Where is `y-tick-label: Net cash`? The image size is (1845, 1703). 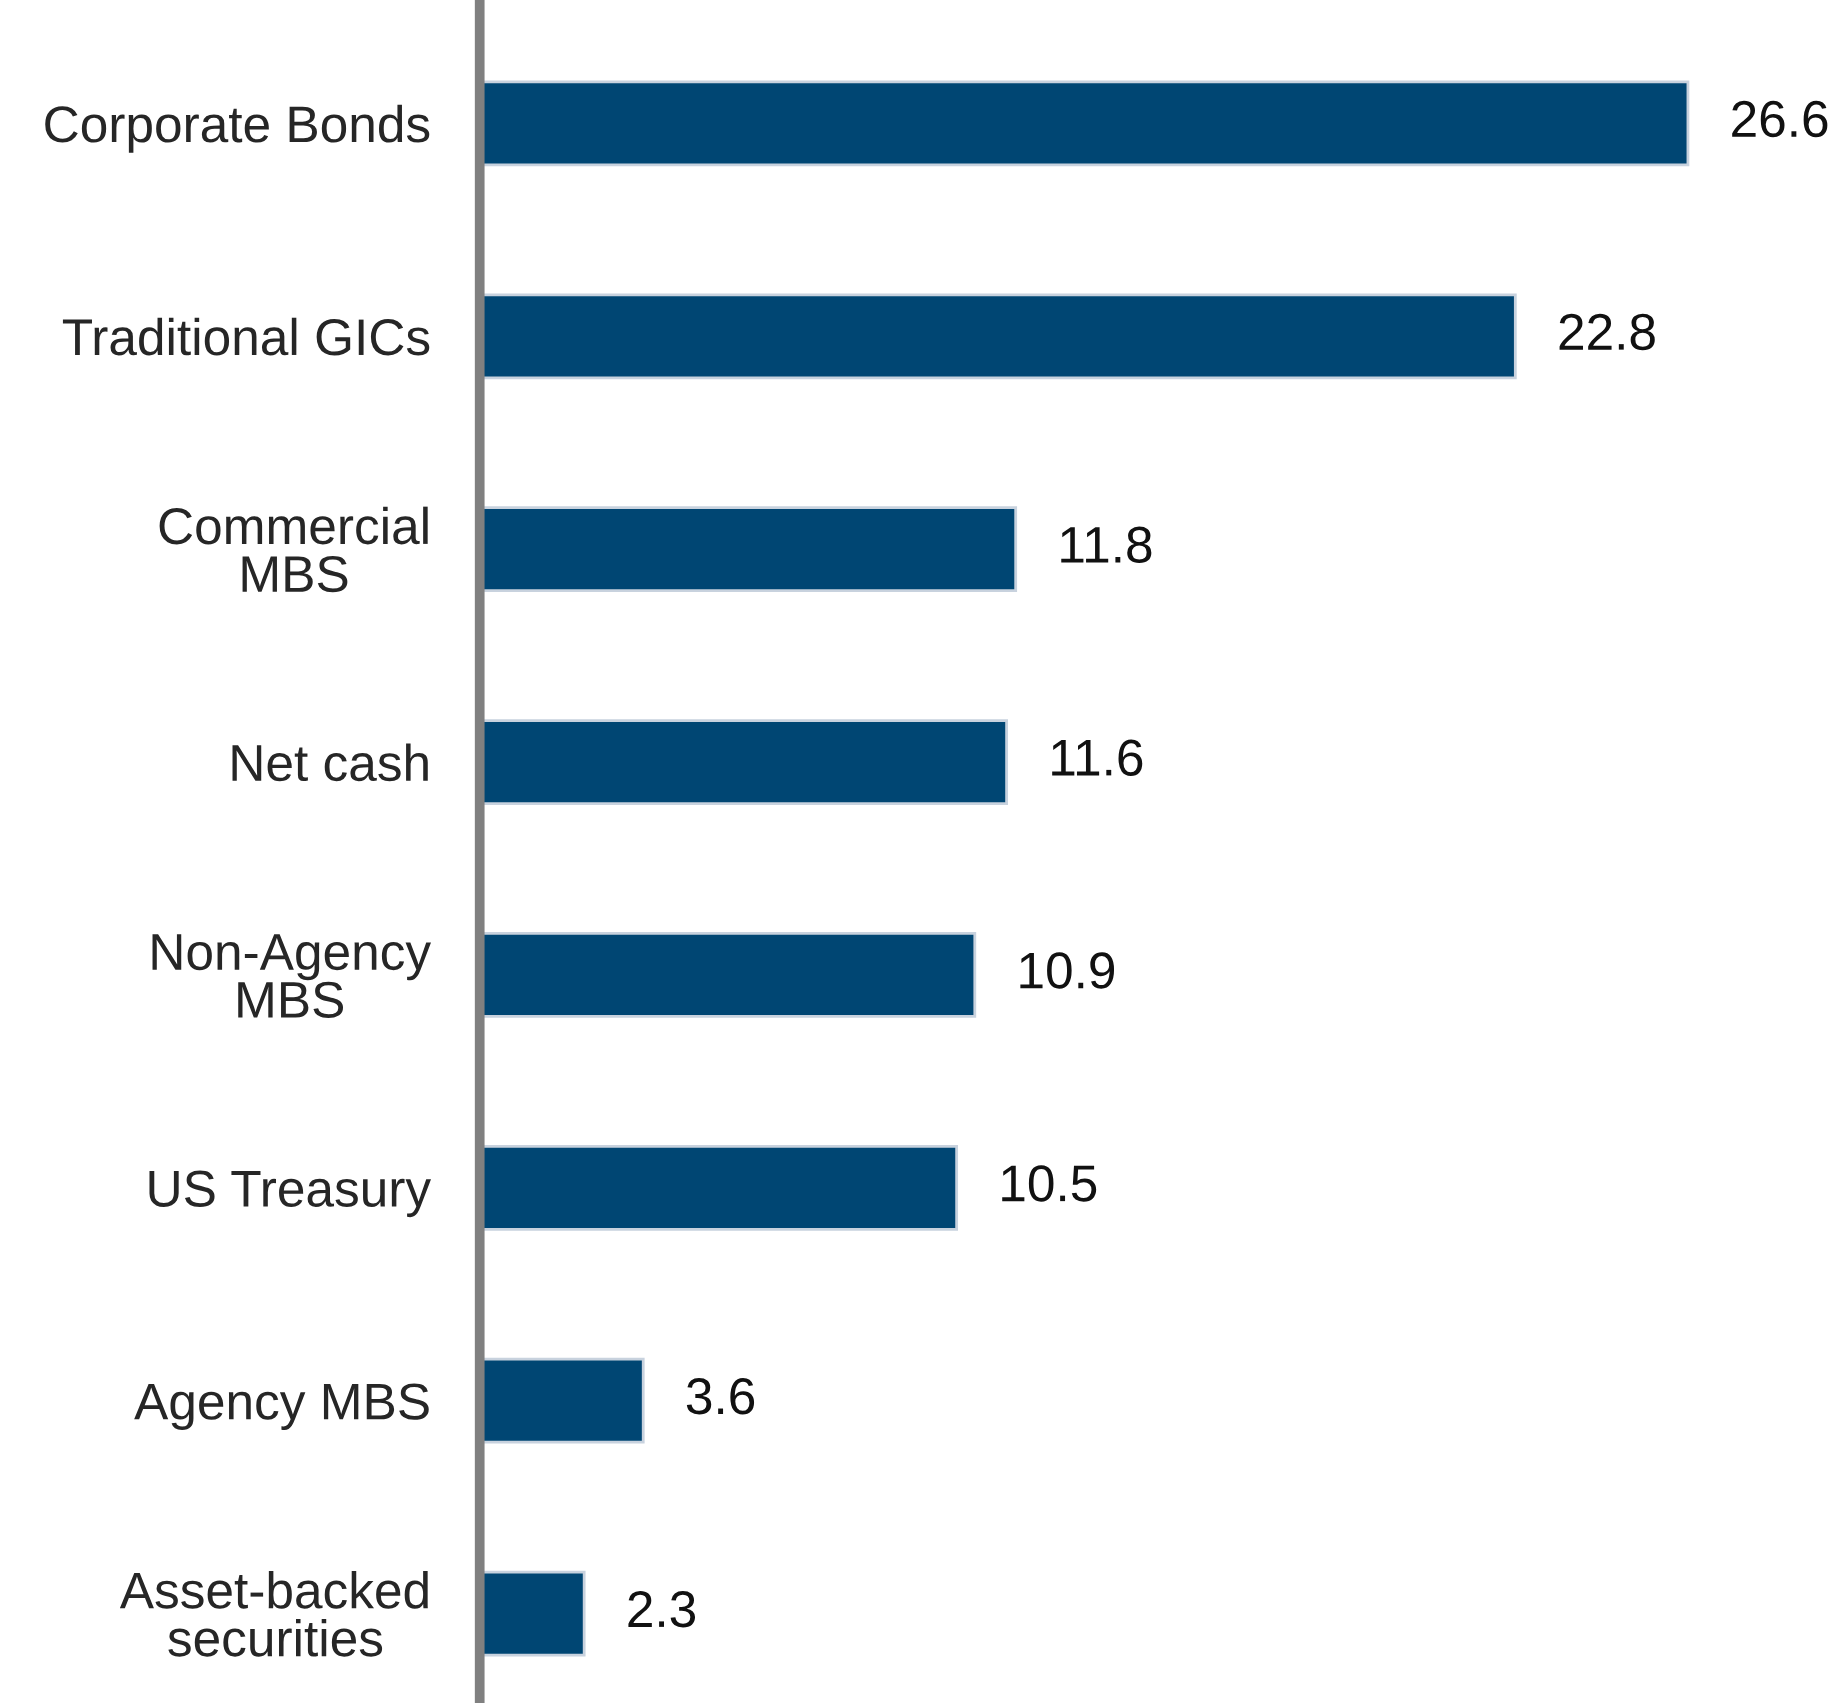
y-tick-label: Net cash is located at coordinates (330, 762).